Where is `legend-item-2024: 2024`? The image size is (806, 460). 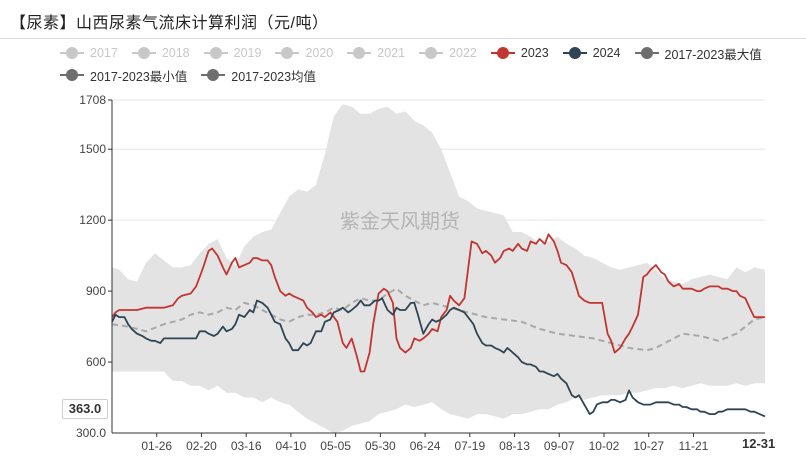 legend-item-2024: 2024 is located at coordinates (591, 53).